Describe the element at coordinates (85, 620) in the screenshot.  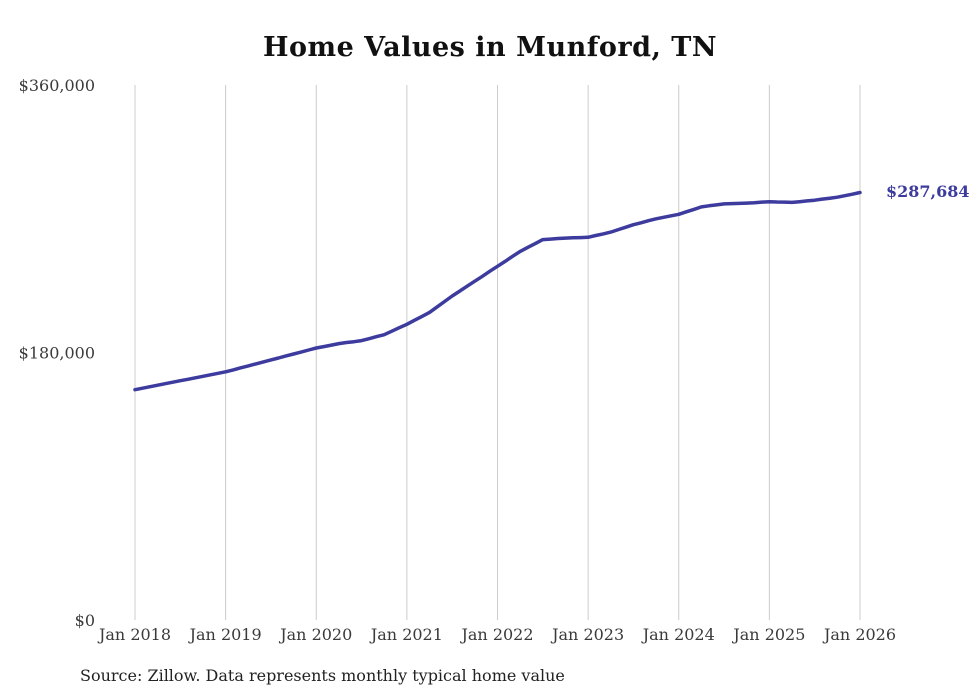
I see `y-axis-tick-label: $0` at that location.